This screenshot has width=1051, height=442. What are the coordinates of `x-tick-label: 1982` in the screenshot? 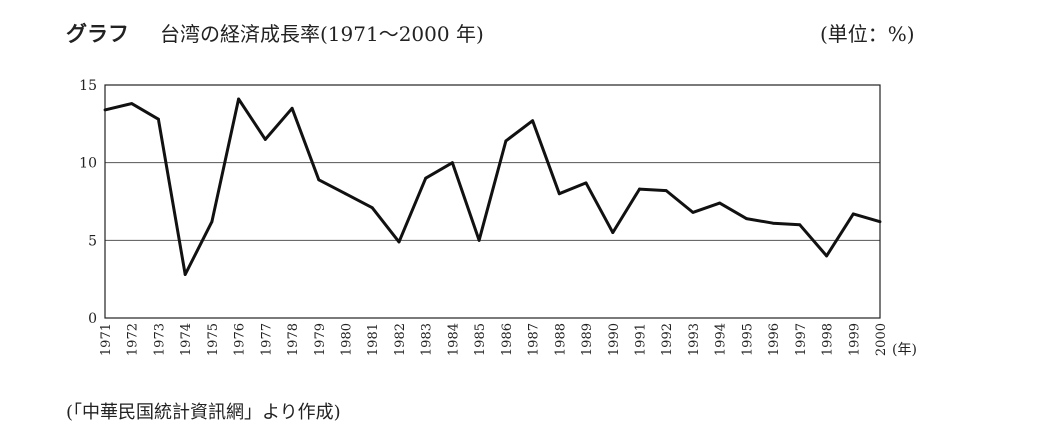 It's located at (400, 339).